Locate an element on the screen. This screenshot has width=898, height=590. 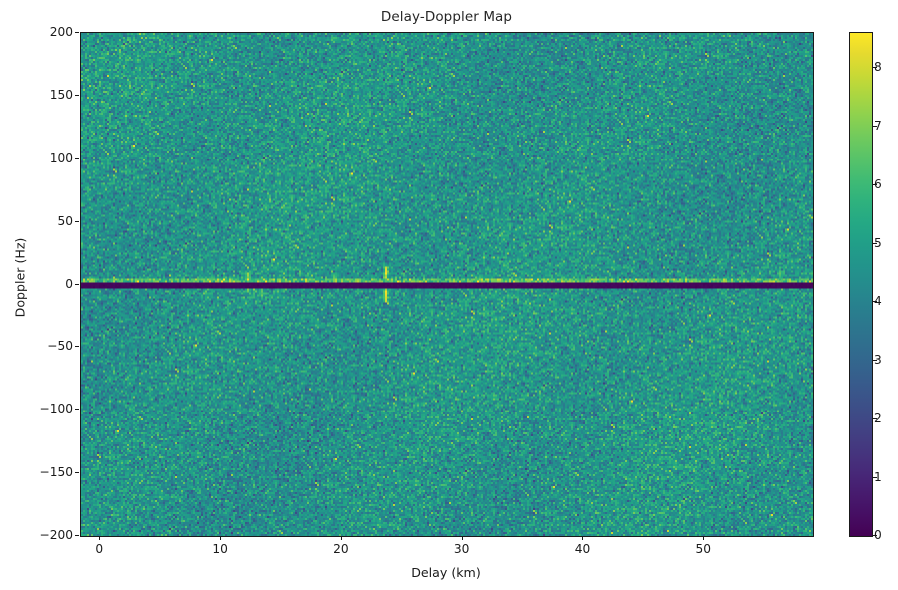
y-tick-label: 200 is located at coordinates (61, 32).